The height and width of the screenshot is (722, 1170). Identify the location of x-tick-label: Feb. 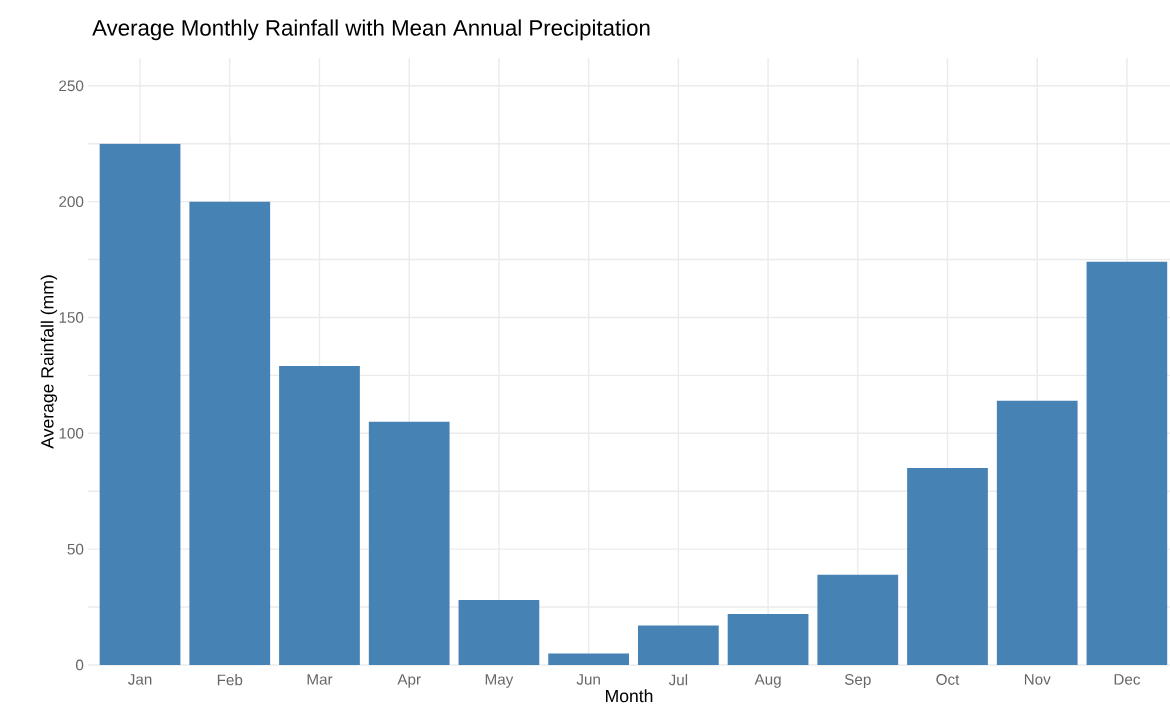
(230, 680).